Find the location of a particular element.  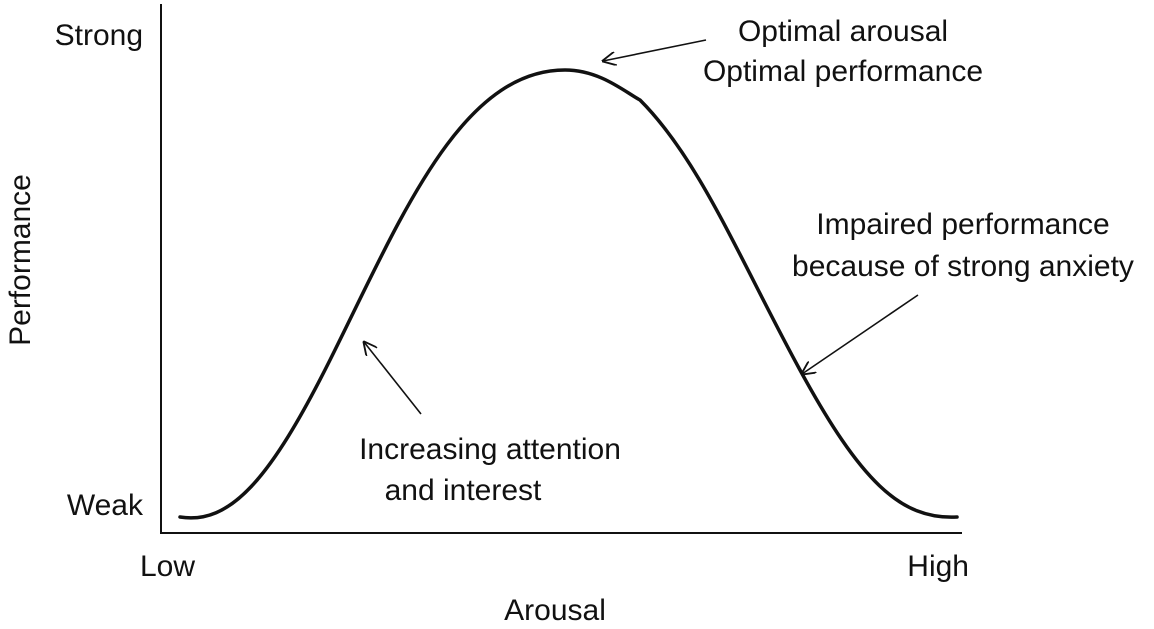

peak-annotation-line2: Optimal performance is located at coordinates (843, 71).